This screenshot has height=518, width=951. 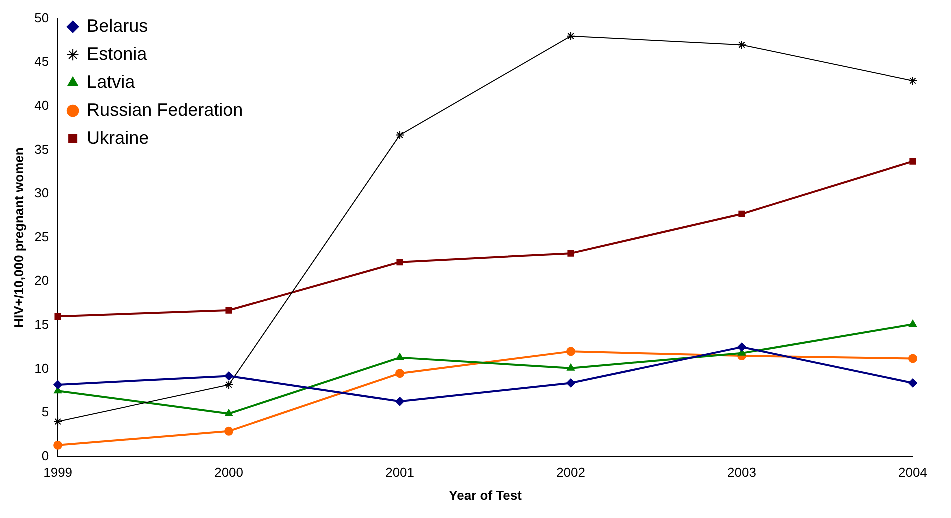 What do you see at coordinates (18, 238) in the screenshot?
I see `y-axis-title: HIV+/10,000 pregnant women` at bounding box center [18, 238].